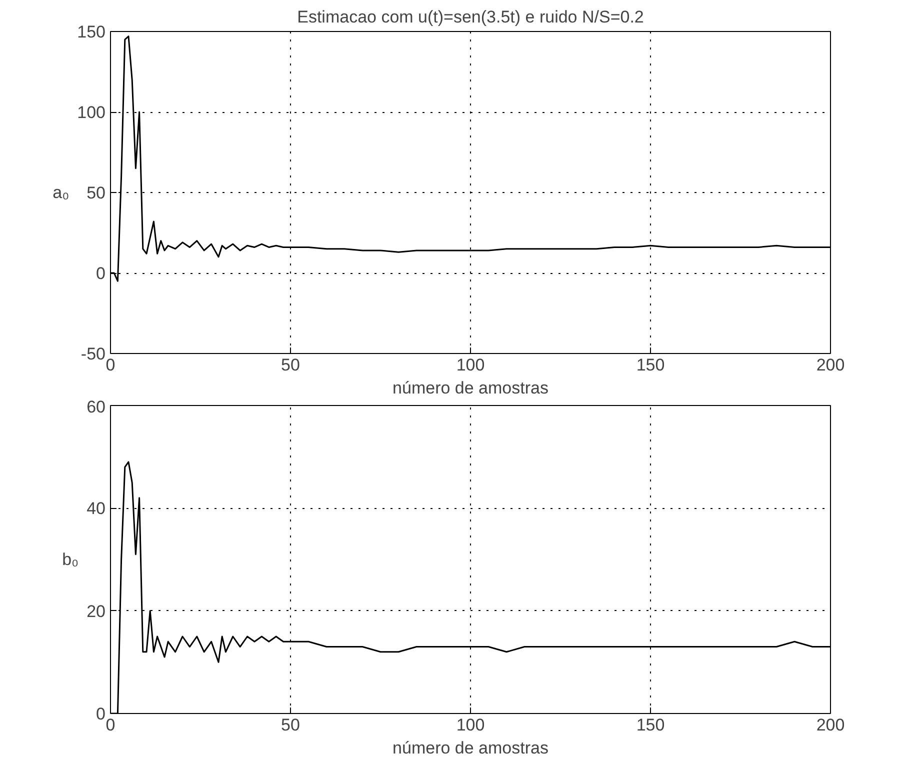  What do you see at coordinates (91, 32) in the screenshot?
I see `y-tick-label: 150` at bounding box center [91, 32].